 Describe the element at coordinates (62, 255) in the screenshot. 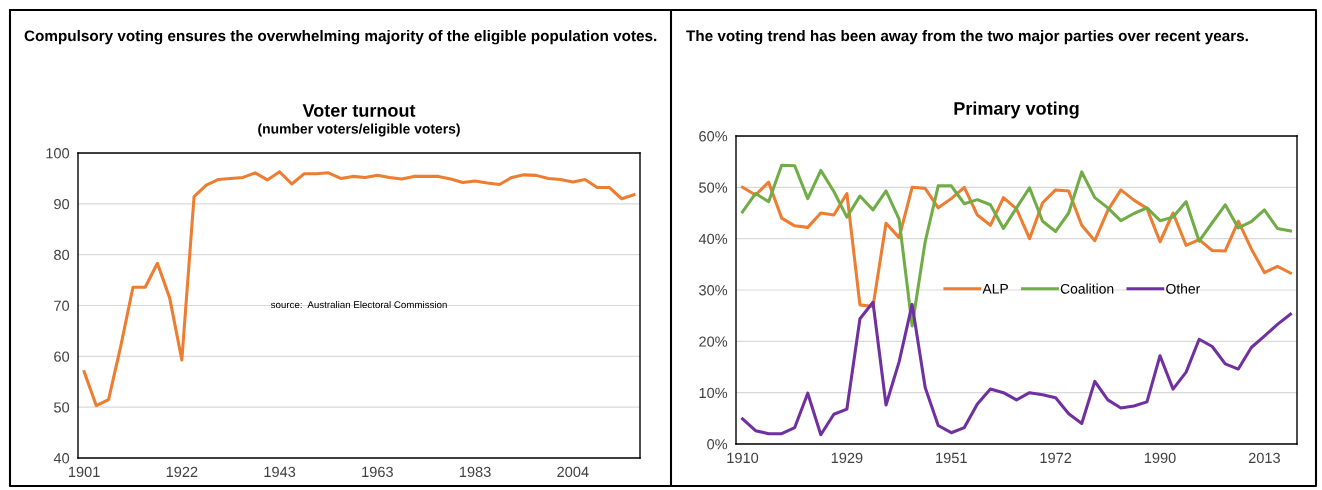

I see `y-tick-label: 80` at that location.